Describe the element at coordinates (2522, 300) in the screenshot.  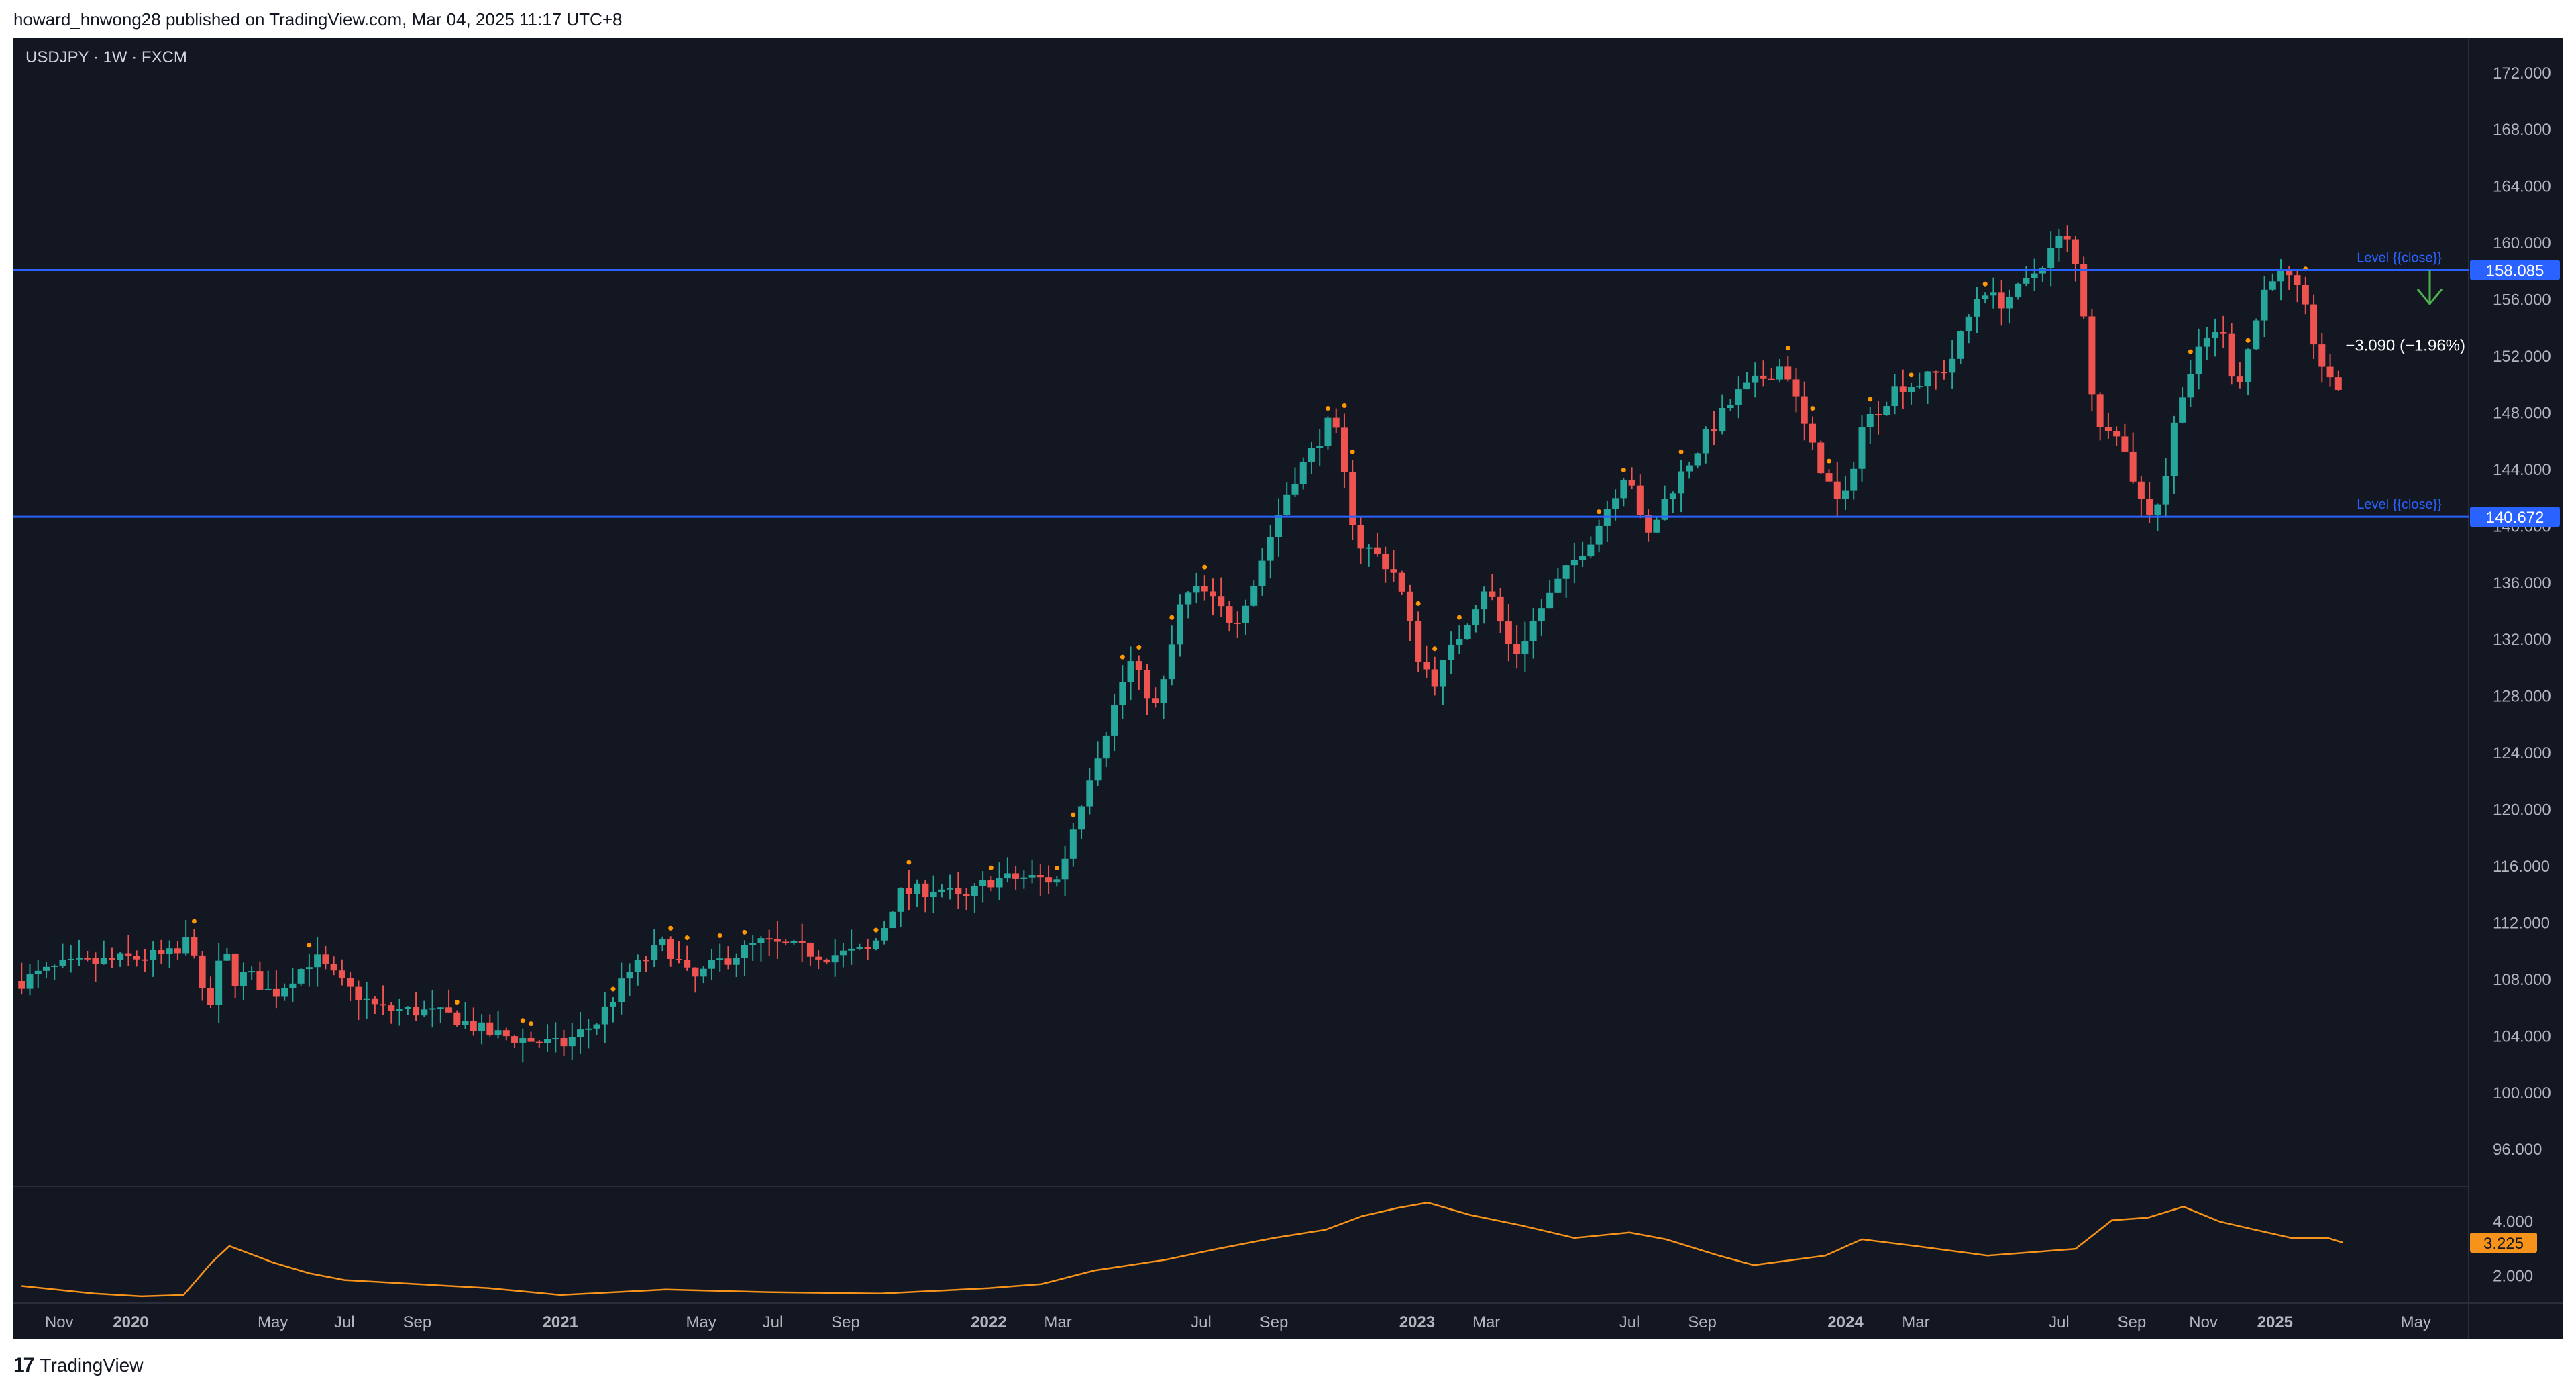
I see `price-tick-label: 156.000` at that location.